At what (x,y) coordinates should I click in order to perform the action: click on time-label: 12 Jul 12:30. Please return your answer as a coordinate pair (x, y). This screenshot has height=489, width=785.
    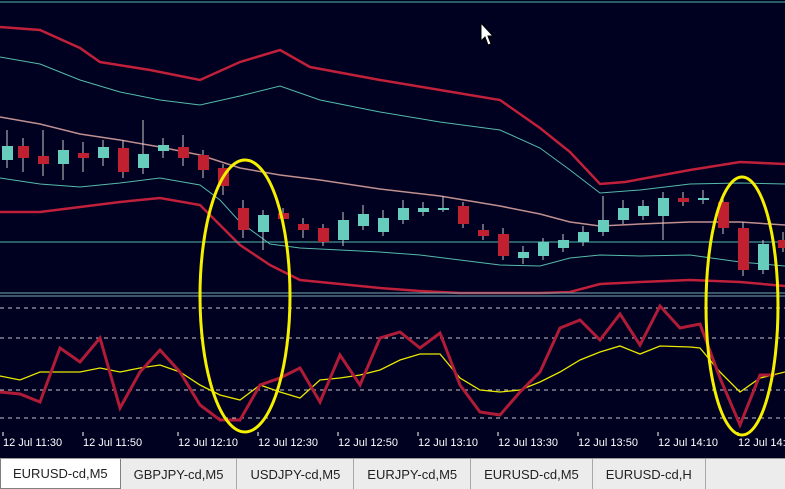
    Looking at the image, I should click on (288, 443).